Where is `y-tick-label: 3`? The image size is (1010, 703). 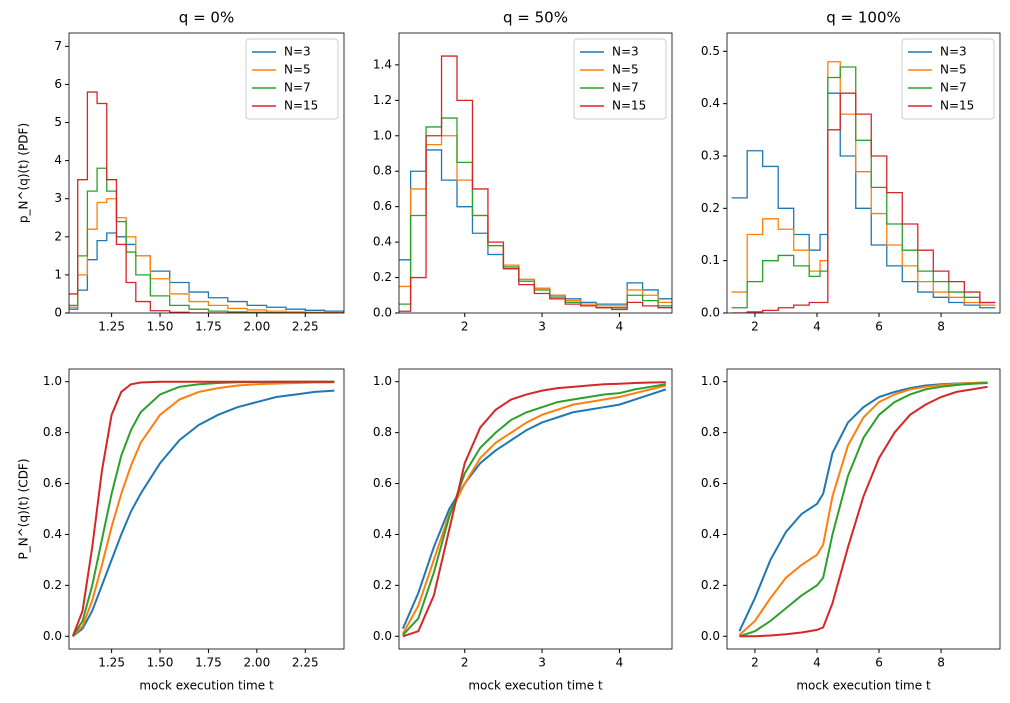 y-tick-label: 3 is located at coordinates (58, 198).